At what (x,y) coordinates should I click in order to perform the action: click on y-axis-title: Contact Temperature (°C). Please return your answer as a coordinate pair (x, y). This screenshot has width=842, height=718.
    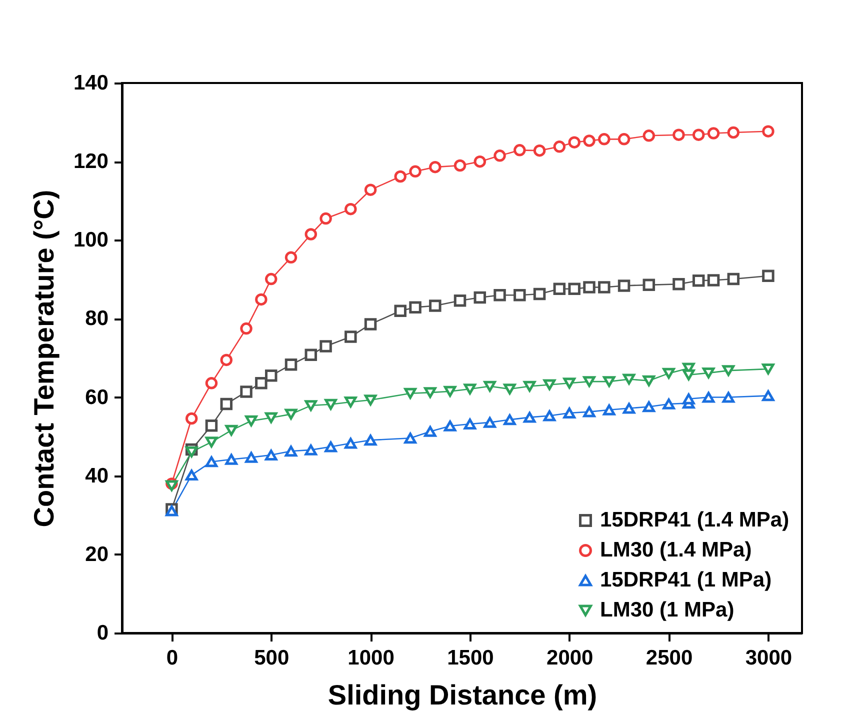
    Looking at the image, I should click on (44, 359).